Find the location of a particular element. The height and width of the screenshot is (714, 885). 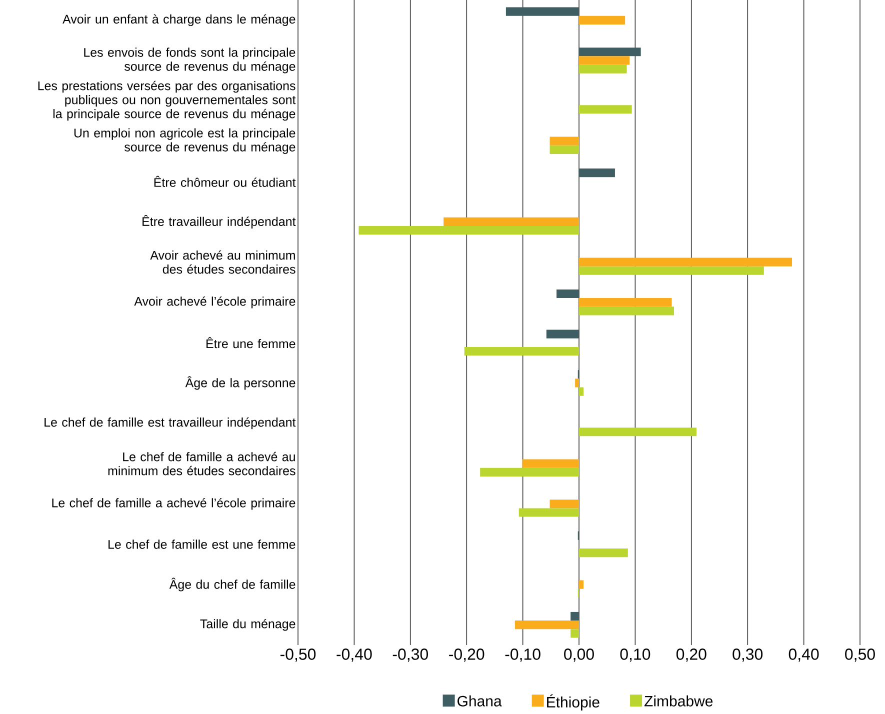

y-tick-label: Avoir achevé l’école primaire is located at coordinates (215, 302).